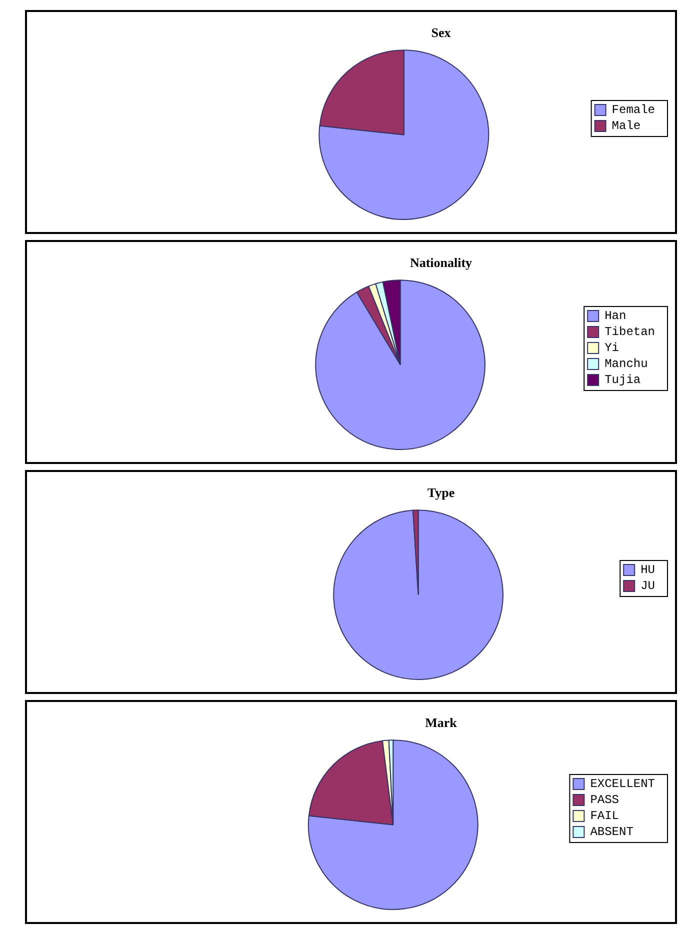 Image resolution: width=682 pixels, height=952 pixels. Describe the element at coordinates (634, 110) in the screenshot. I see `legend-label: Female` at that location.